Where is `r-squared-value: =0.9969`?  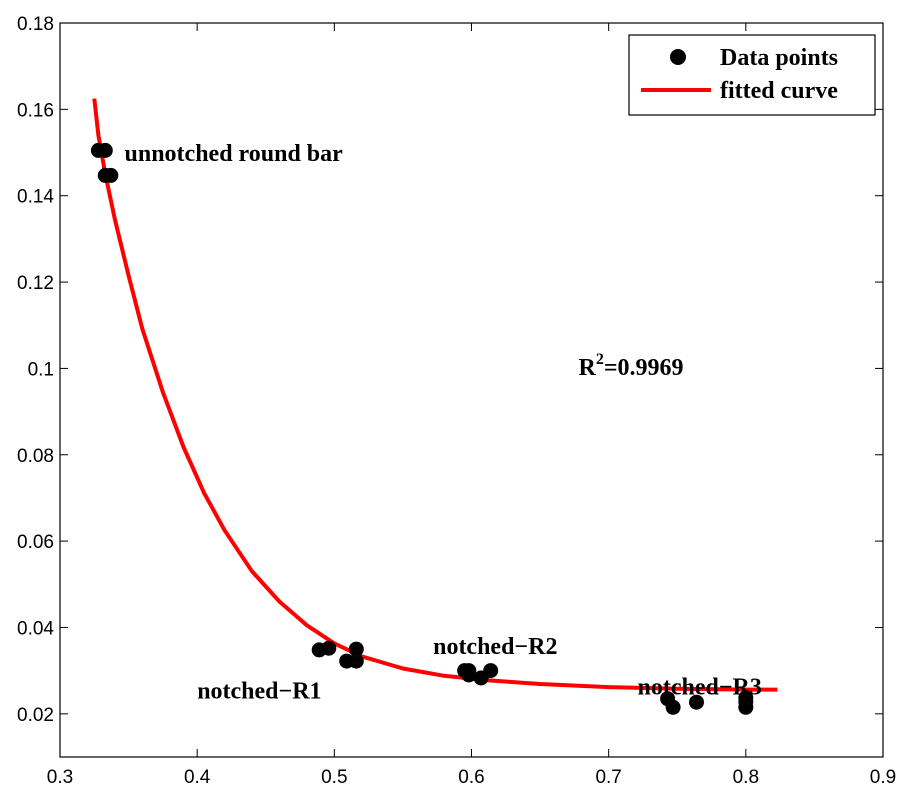
r-squared-value: =0.9969 is located at coordinates (644, 368).